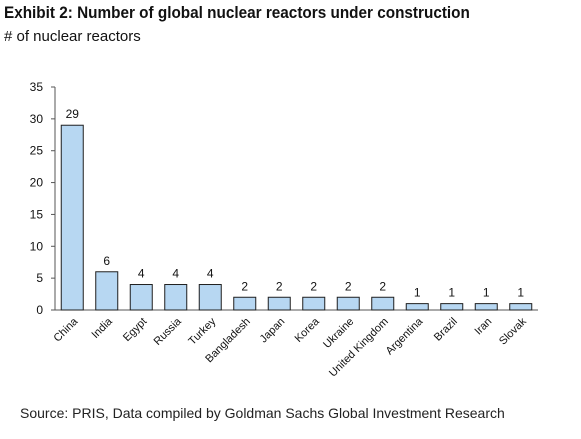  What do you see at coordinates (273, 331) in the screenshot?
I see `category-label: Japan` at bounding box center [273, 331].